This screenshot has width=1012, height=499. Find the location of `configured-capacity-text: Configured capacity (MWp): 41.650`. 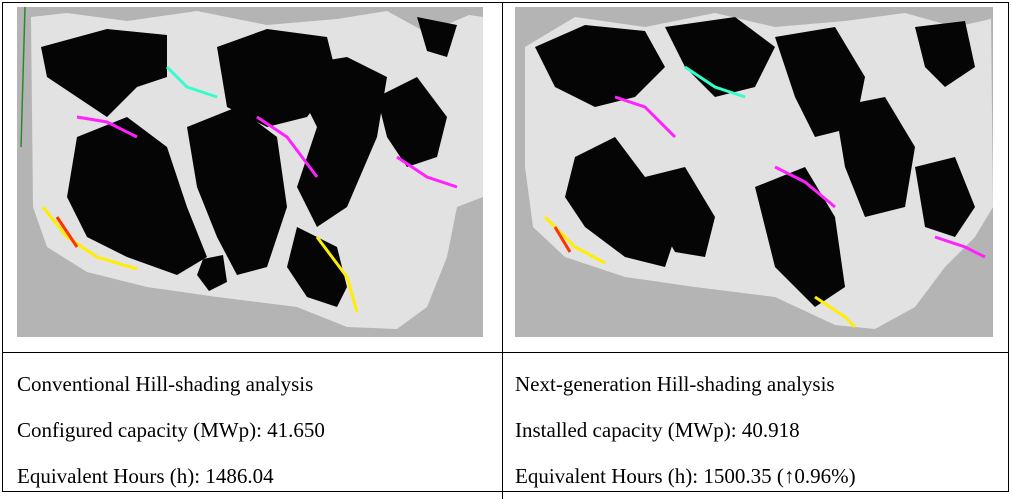

configured-capacity-text: Configured capacity (MWp): 41.650 is located at coordinates (171, 430).